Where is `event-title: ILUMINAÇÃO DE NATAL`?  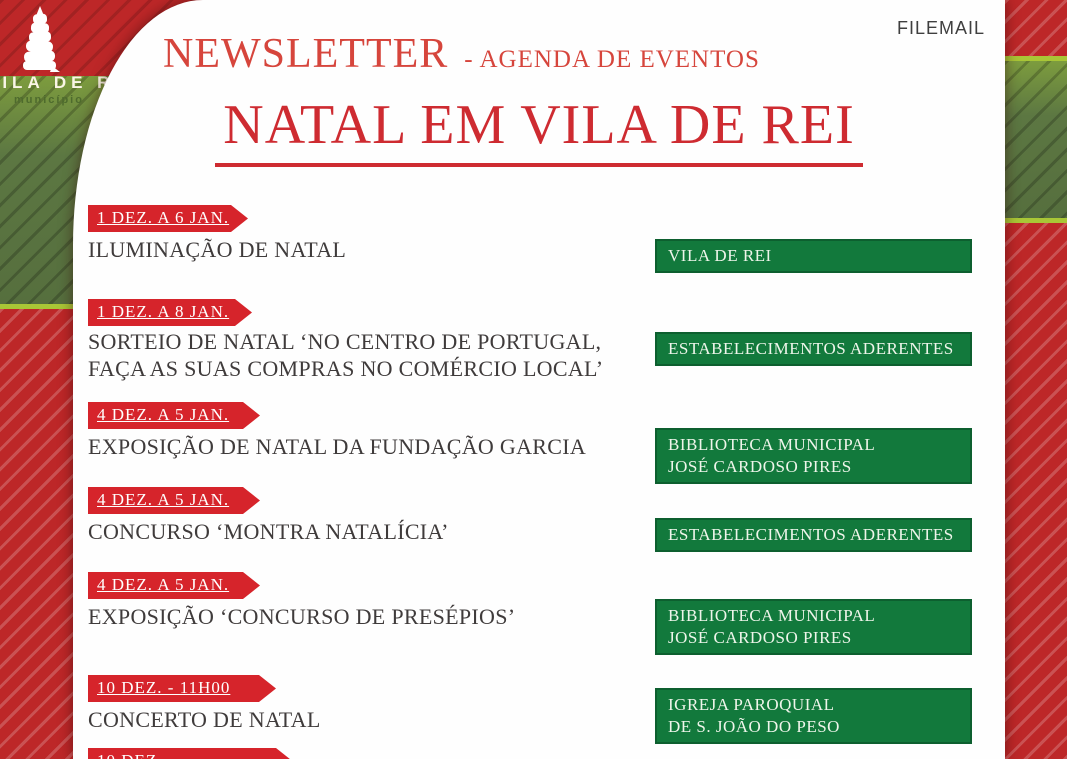 event-title: ILUMINAÇÃO DE NATAL is located at coordinates (217, 249).